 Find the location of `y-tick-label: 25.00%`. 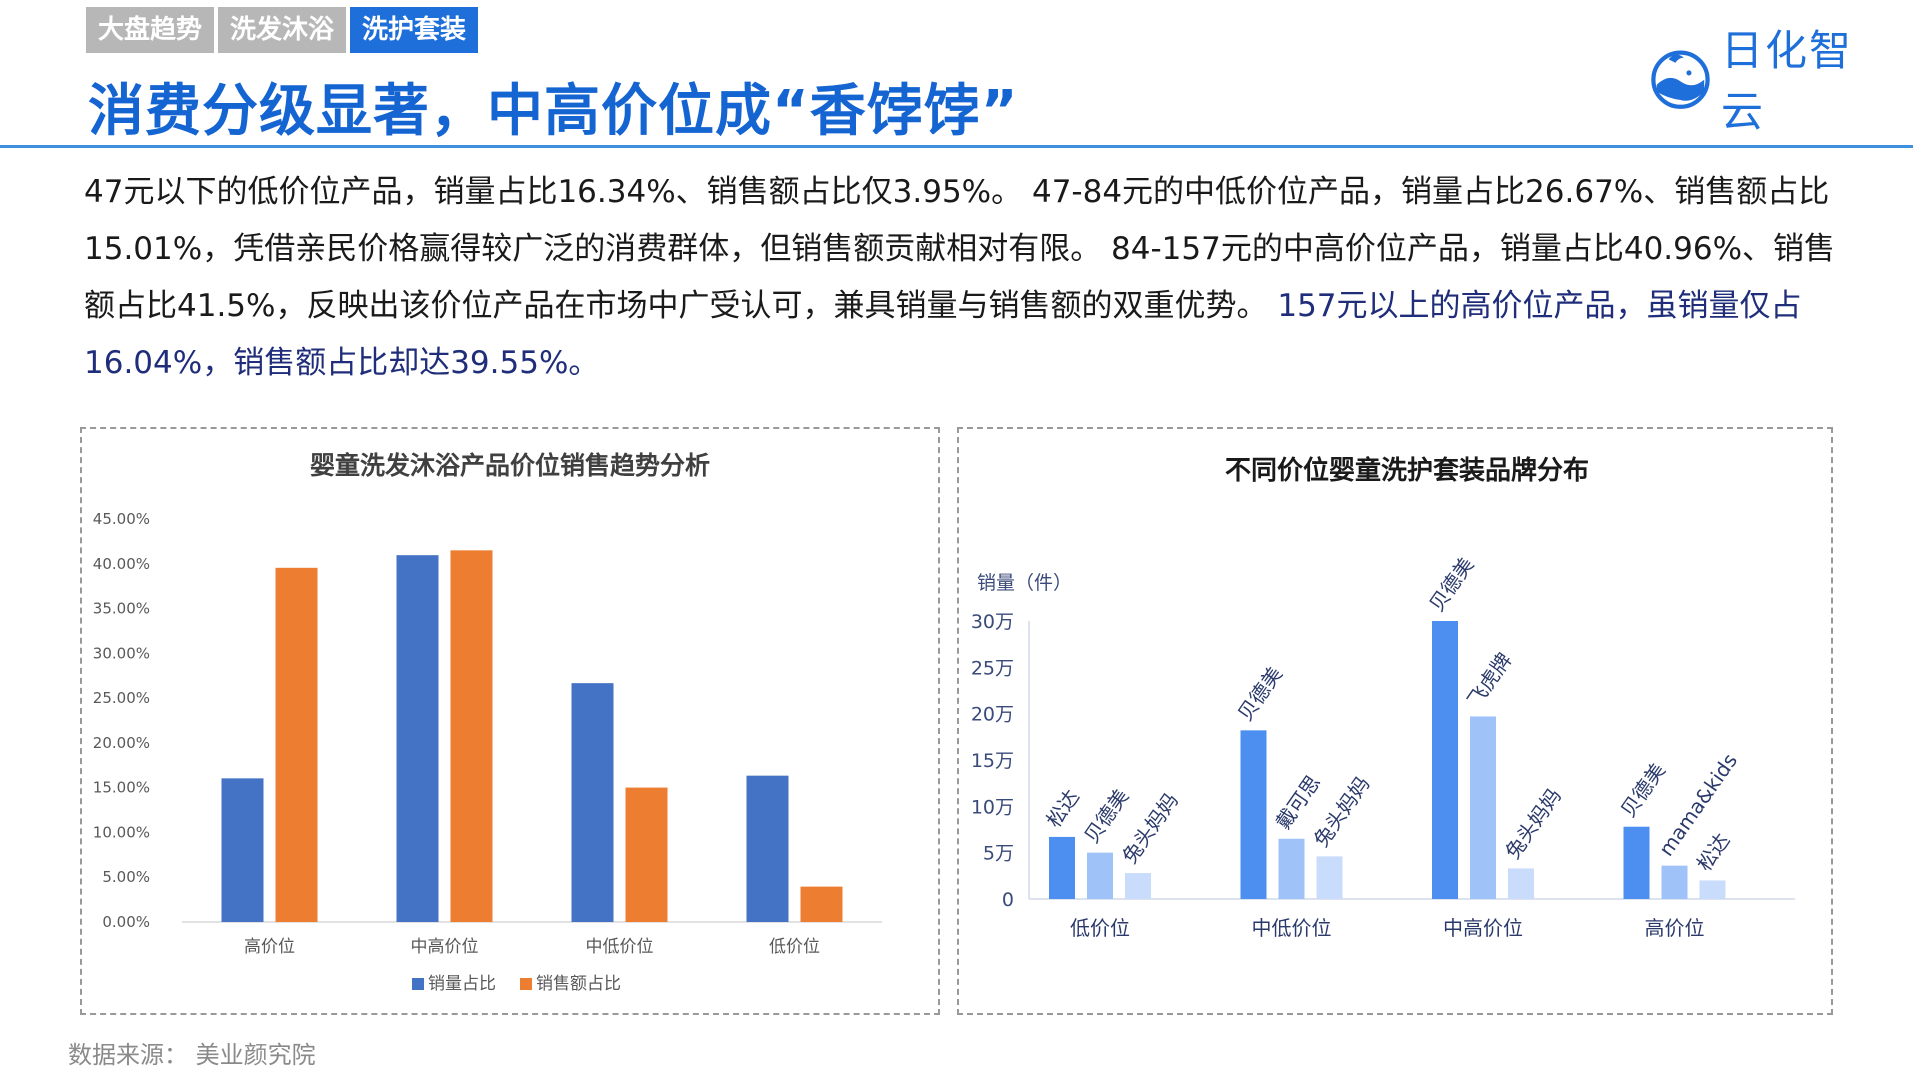

y-tick-label: 25.00% is located at coordinates (121, 698).